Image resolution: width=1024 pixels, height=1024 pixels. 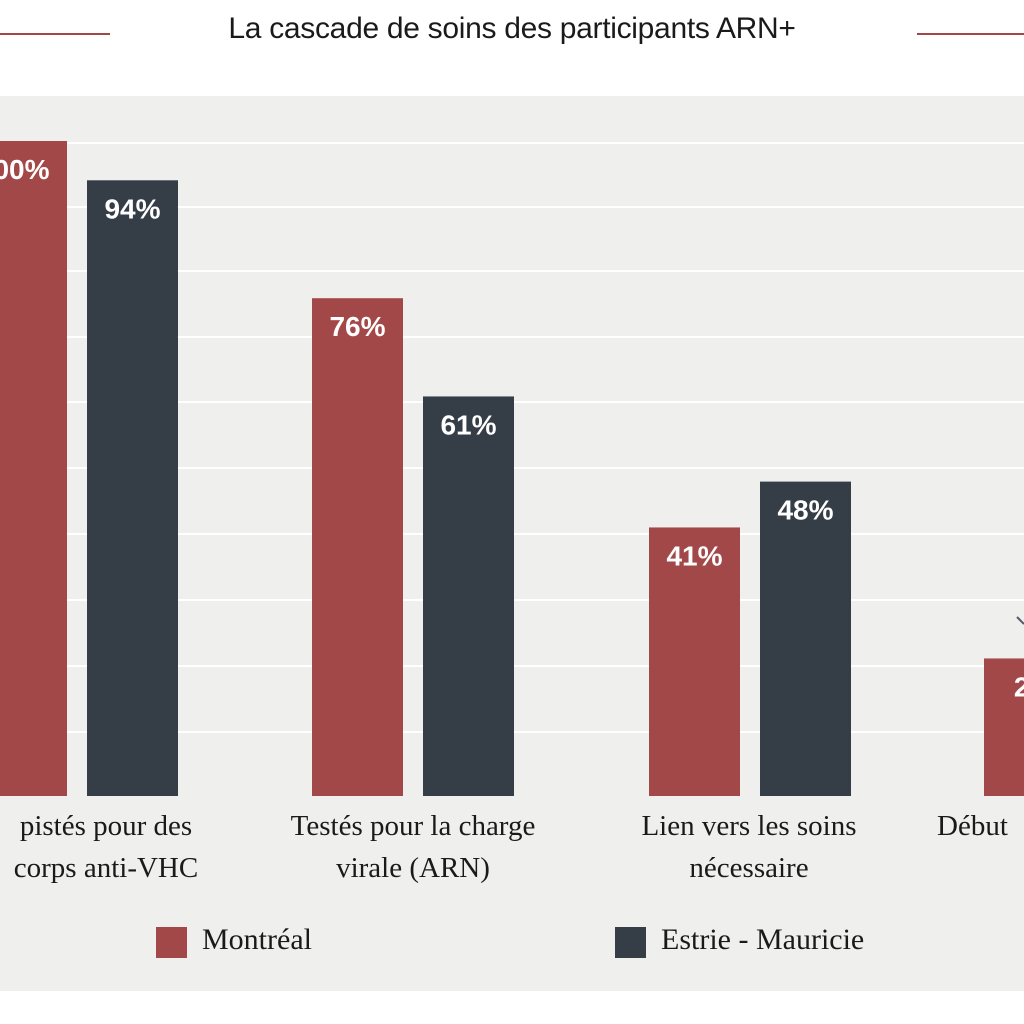 I want to click on category-label-linked: Lien vers les soins nécessaire, so click(x=749, y=847).